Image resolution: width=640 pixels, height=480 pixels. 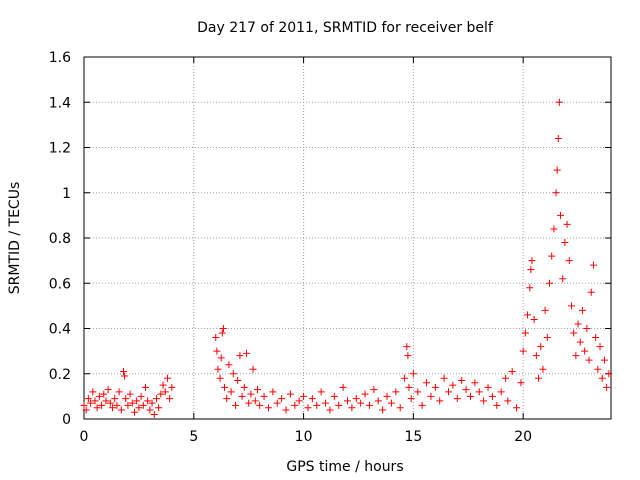 I want to click on y-tick-label: 1.4, so click(x=60, y=103).